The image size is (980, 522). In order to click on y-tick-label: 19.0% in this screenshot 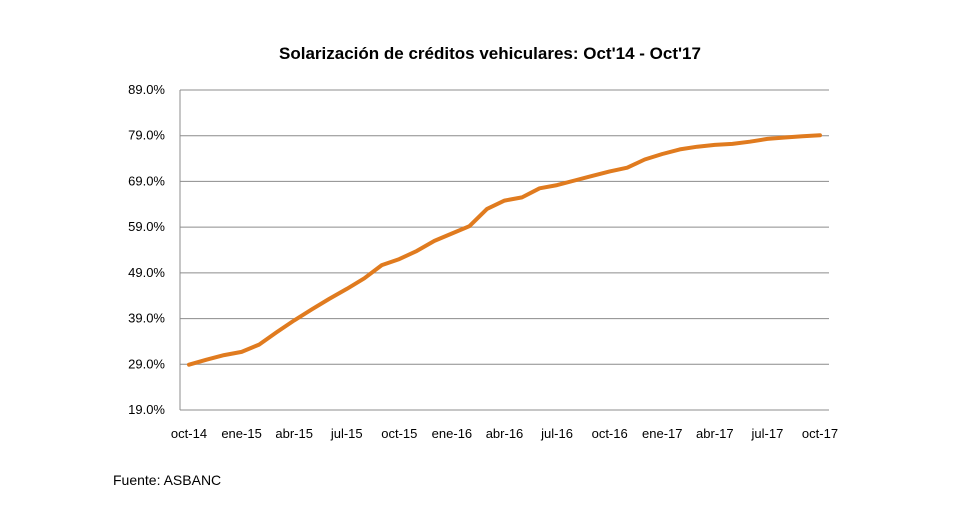, I will do `click(146, 409)`.